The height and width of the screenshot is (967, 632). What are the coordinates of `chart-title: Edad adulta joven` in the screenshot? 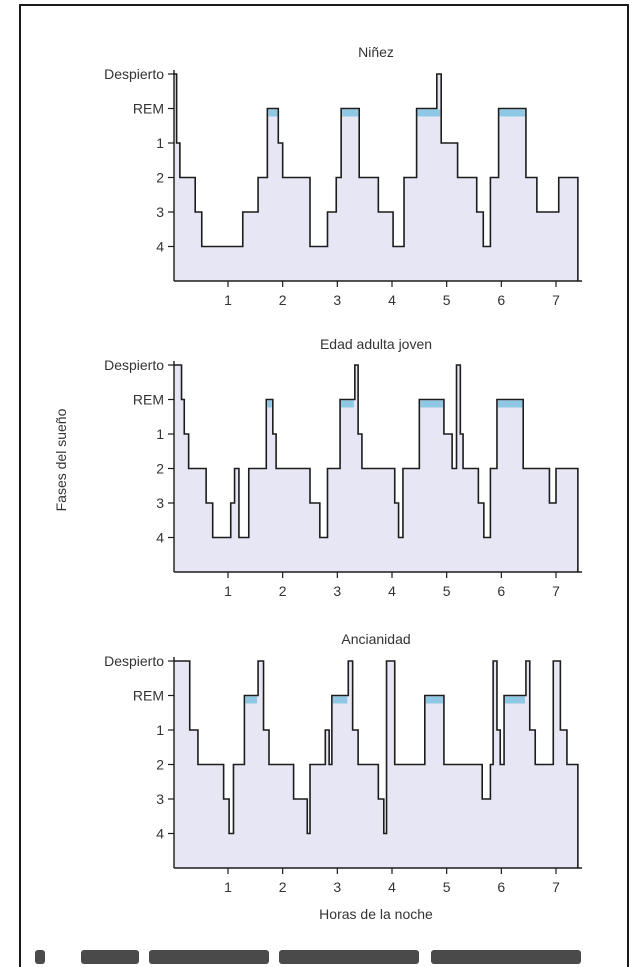 It's located at (376, 344).